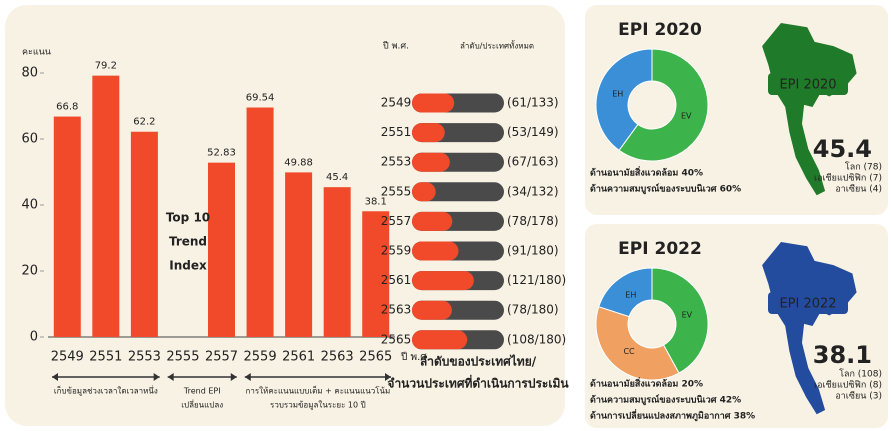 The height and width of the screenshot is (431, 891). Describe the element at coordinates (858, 189) in the screenshot. I see `rank-line: อาเซียน (4)` at that location.